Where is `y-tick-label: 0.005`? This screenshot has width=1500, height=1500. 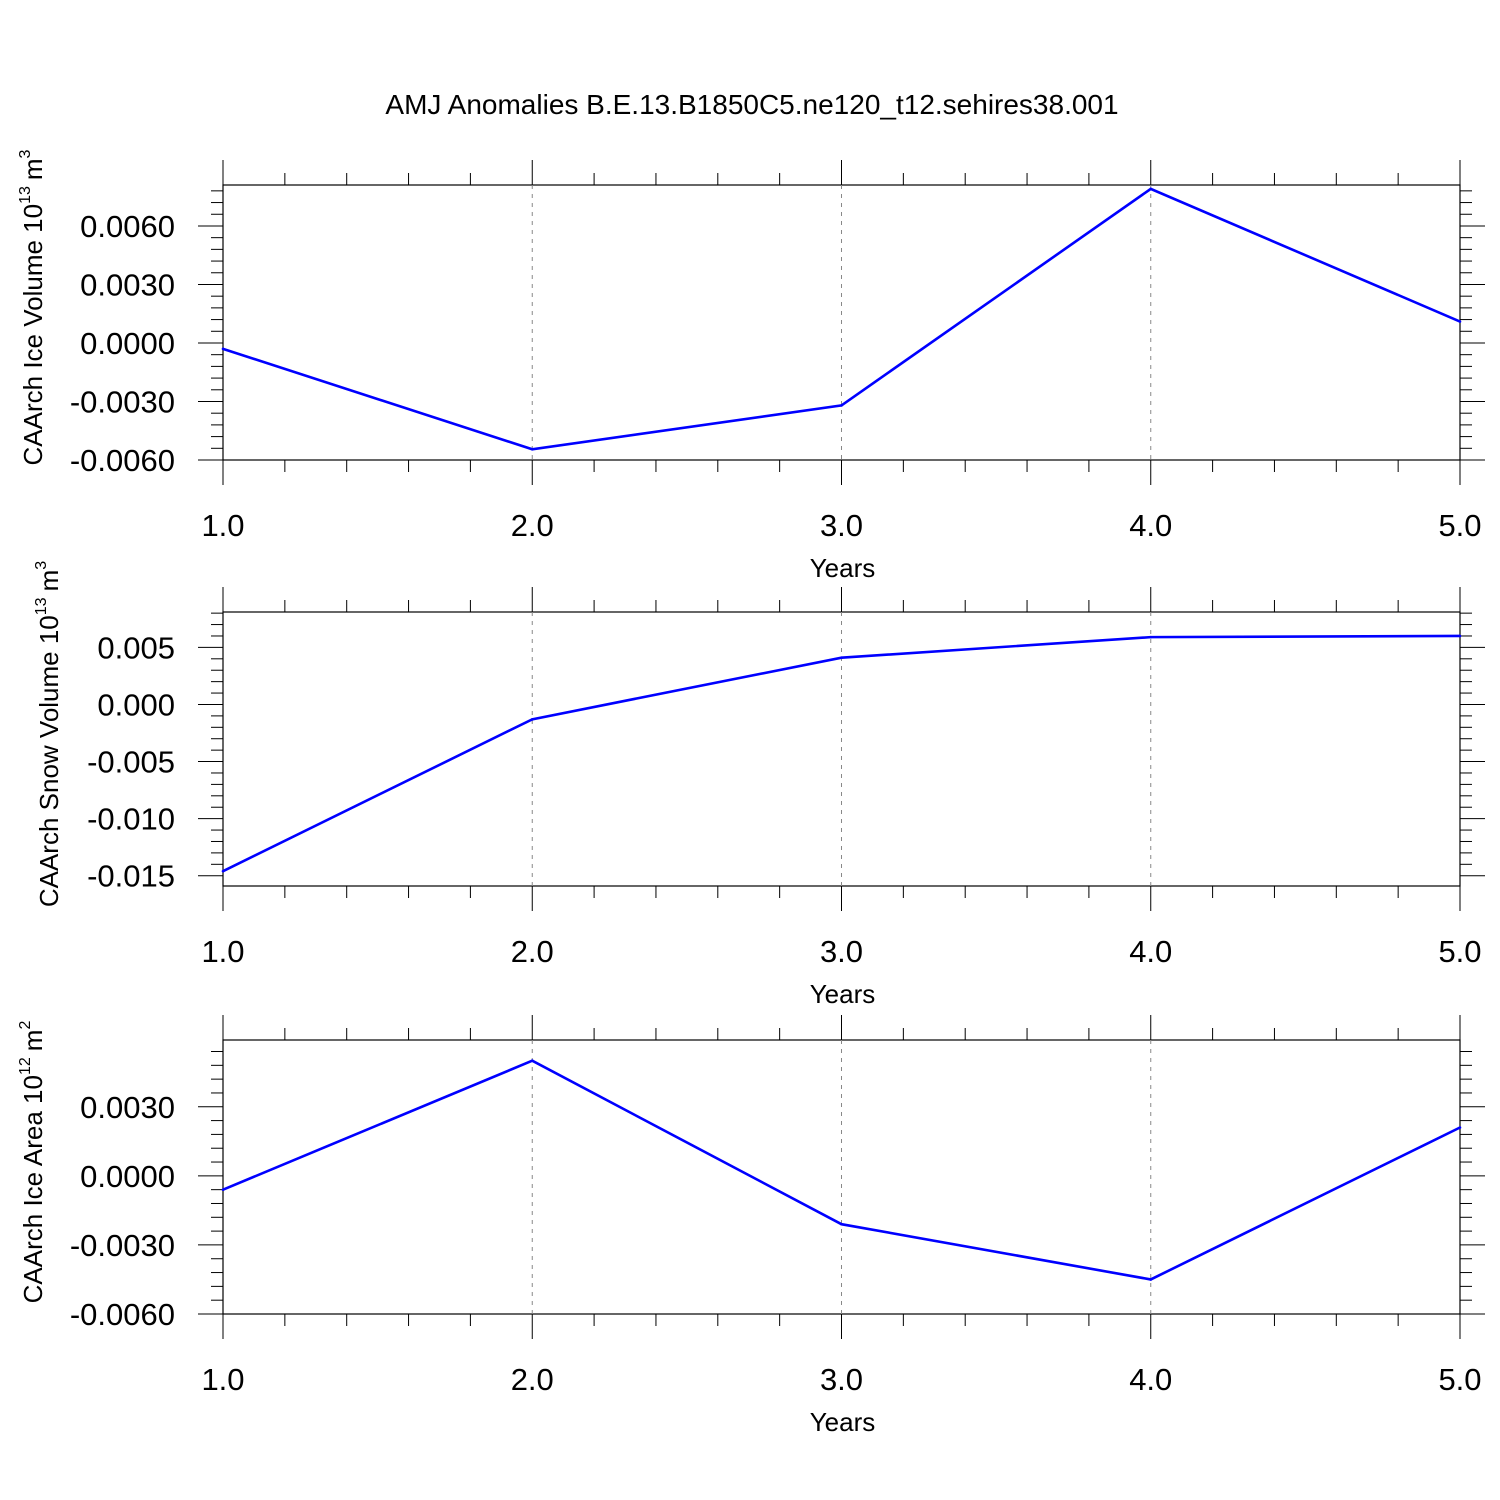 y-tick-label: 0.005 is located at coordinates (136, 647).